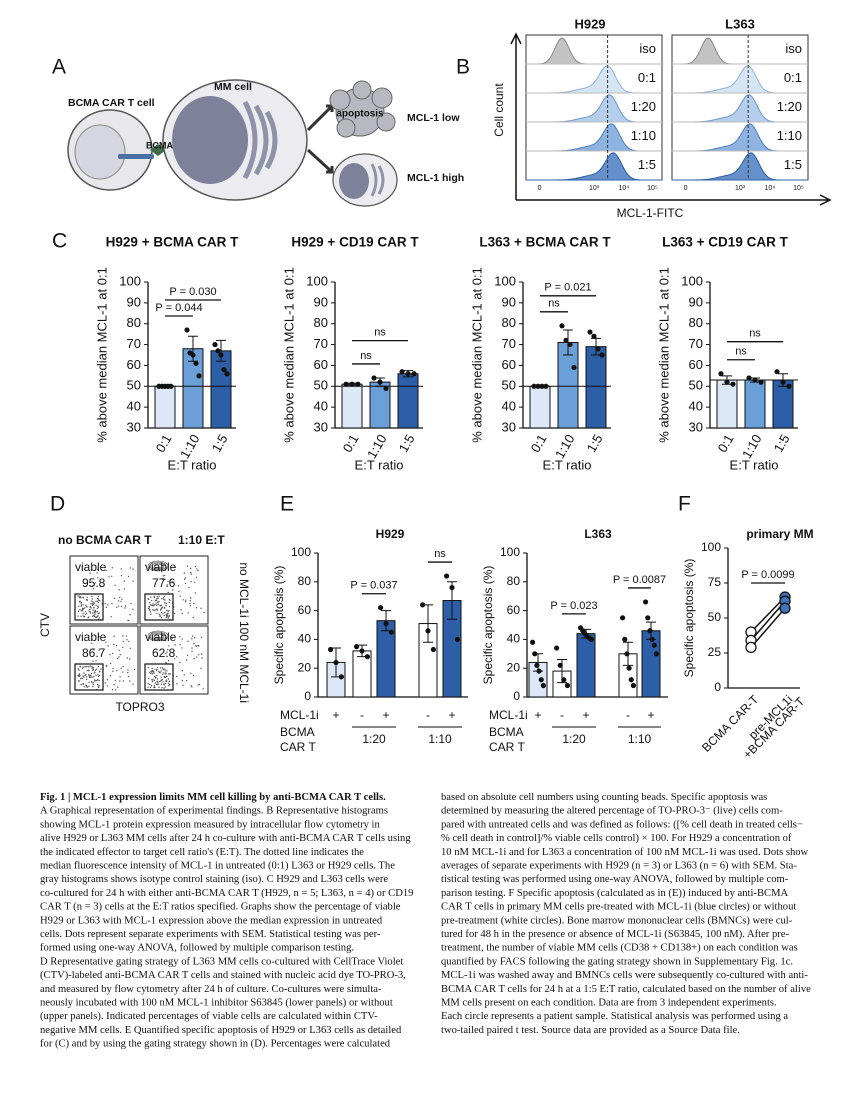  I want to click on y-tick-label: 30, so click(321, 426).